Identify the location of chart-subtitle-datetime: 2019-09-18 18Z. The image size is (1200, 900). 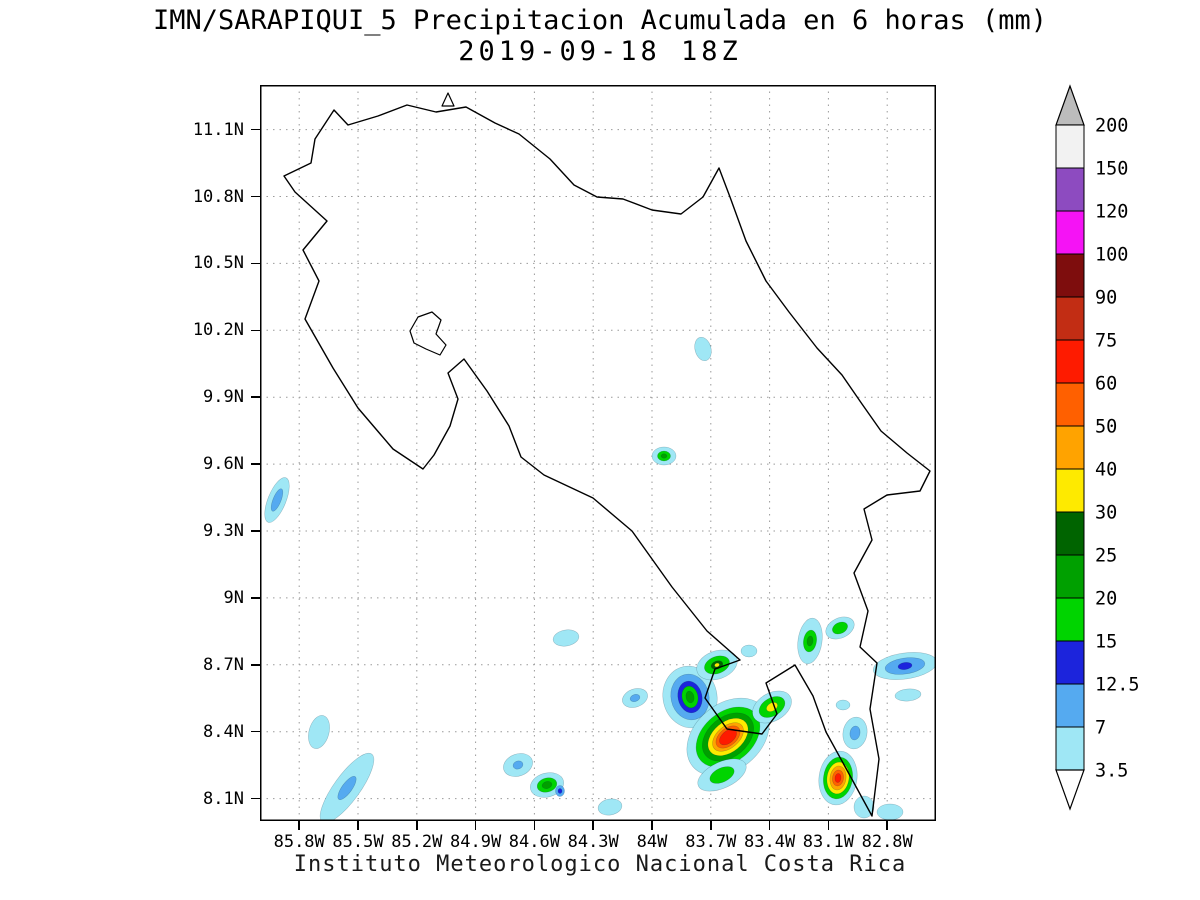
(600, 51).